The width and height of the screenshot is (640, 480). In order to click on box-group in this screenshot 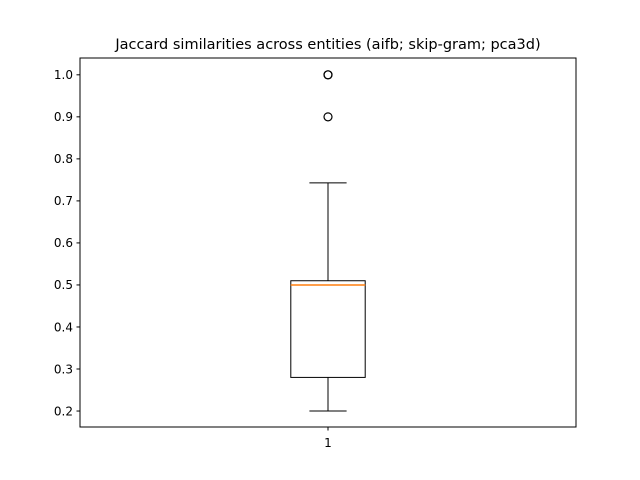, I will do `click(328, 241)`.